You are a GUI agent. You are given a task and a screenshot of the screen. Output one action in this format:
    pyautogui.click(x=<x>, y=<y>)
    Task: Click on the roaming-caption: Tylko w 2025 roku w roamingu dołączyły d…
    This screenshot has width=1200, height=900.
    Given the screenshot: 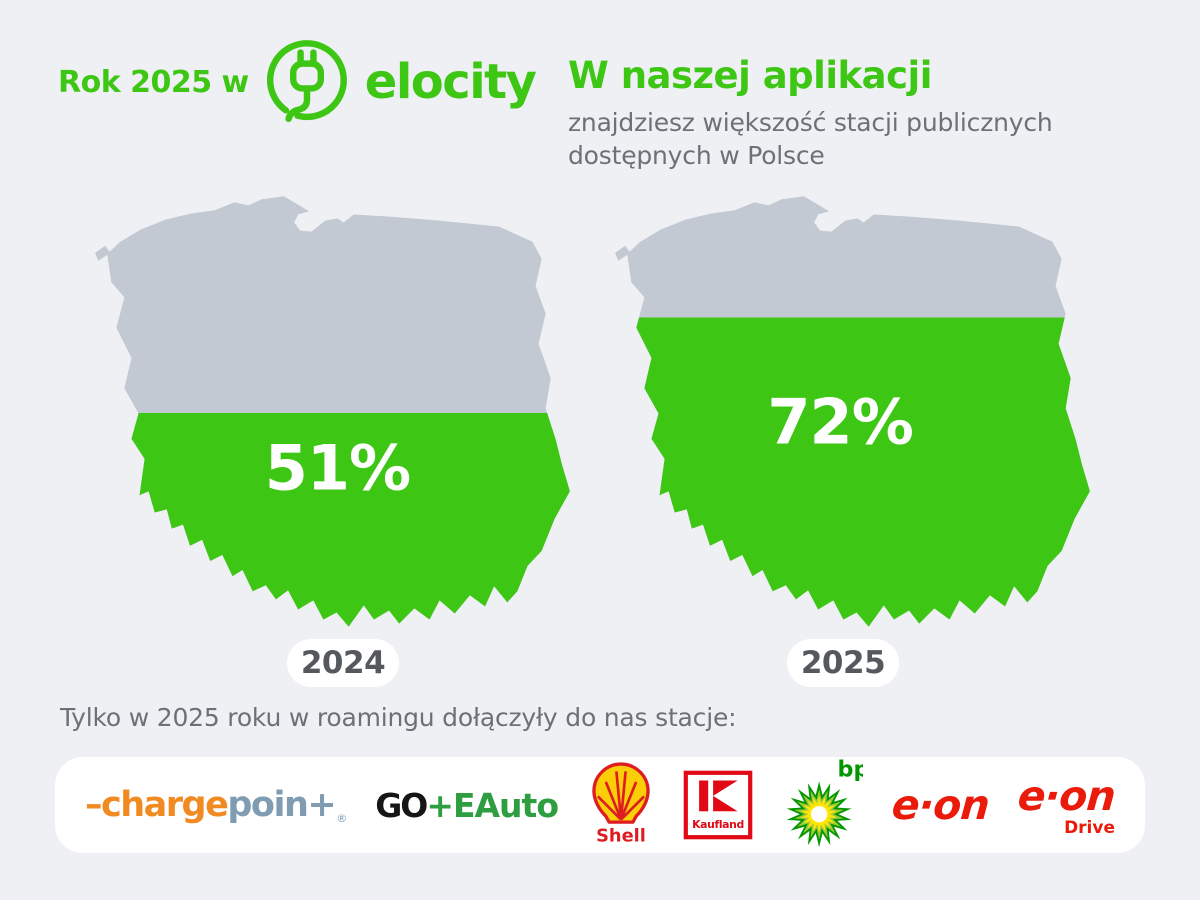 What is the action you would take?
    pyautogui.click(x=398, y=717)
    